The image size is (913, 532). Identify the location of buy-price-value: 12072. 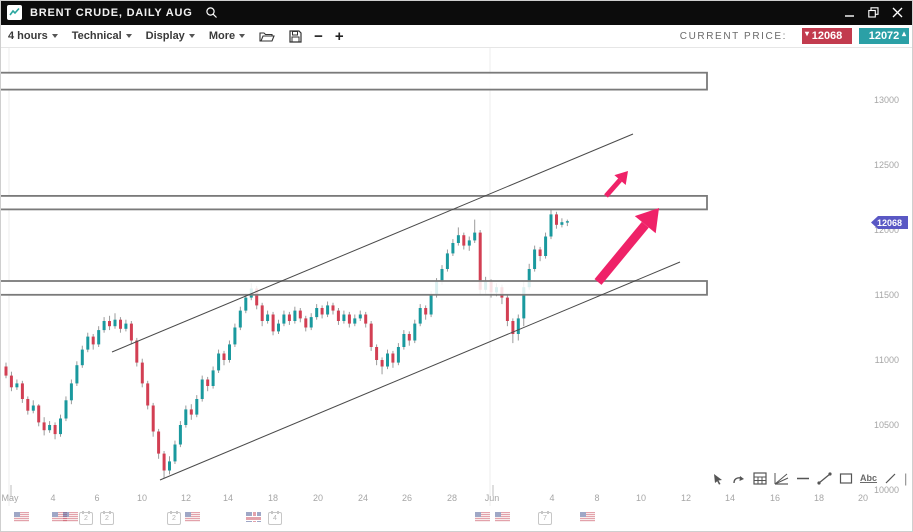
(884, 36).